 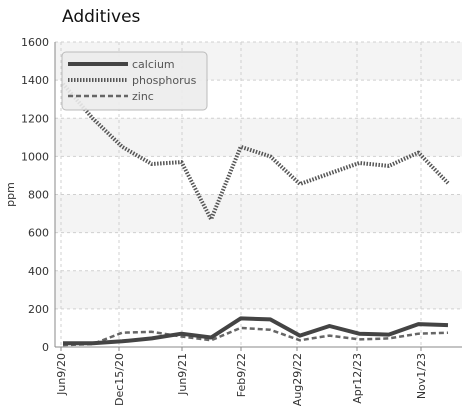 I want to click on x-tick-label: Aug29/22, so click(x=297, y=379).